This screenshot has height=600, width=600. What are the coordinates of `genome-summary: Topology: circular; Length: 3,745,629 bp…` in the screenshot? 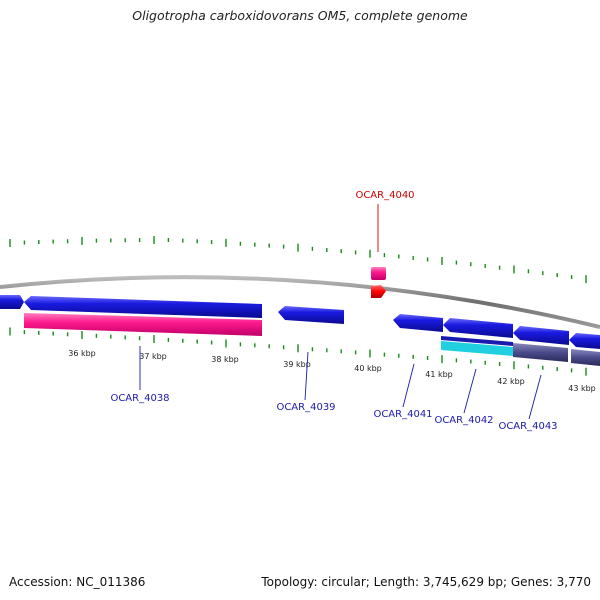 It's located at (426, 582).